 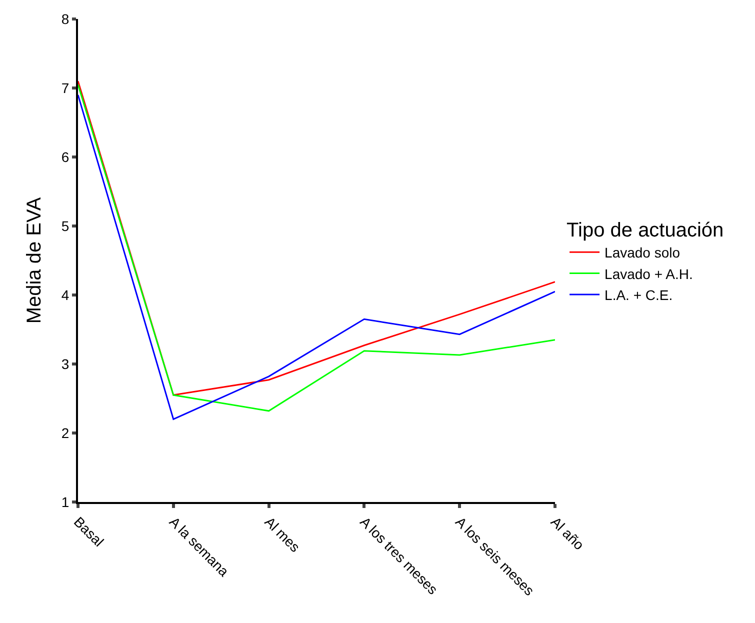 I want to click on y-tick-label: 4, so click(x=65, y=294).